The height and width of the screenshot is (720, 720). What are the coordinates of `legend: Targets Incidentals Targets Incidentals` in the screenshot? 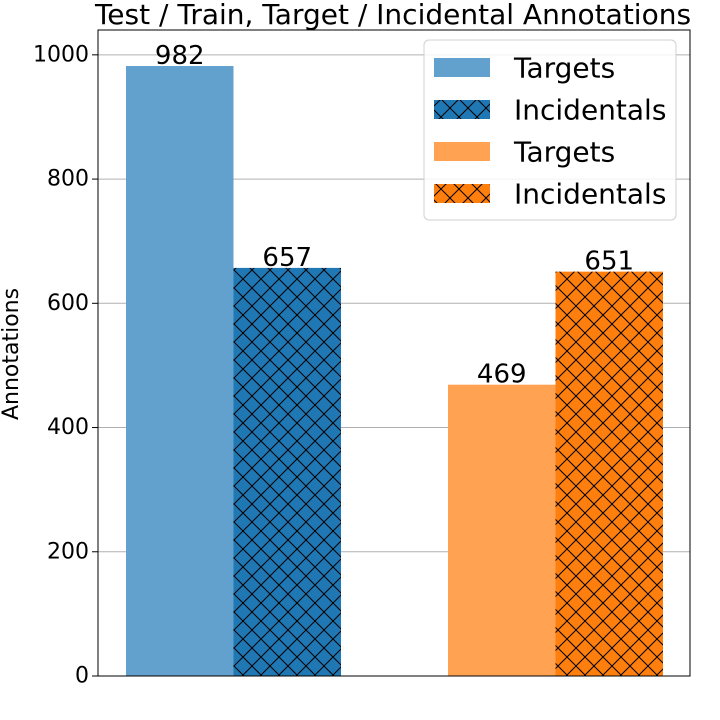 It's located at (550, 130).